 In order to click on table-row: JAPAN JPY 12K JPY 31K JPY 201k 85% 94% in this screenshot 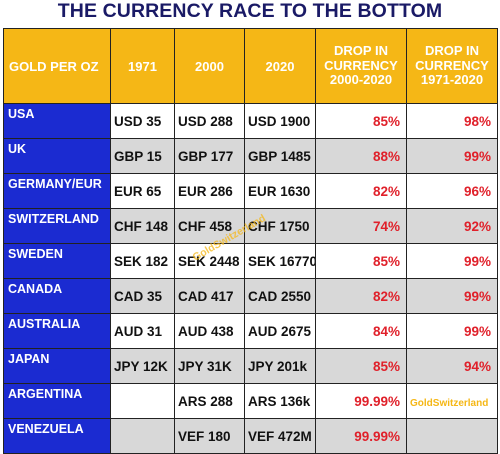, I will do `click(250, 366)`.